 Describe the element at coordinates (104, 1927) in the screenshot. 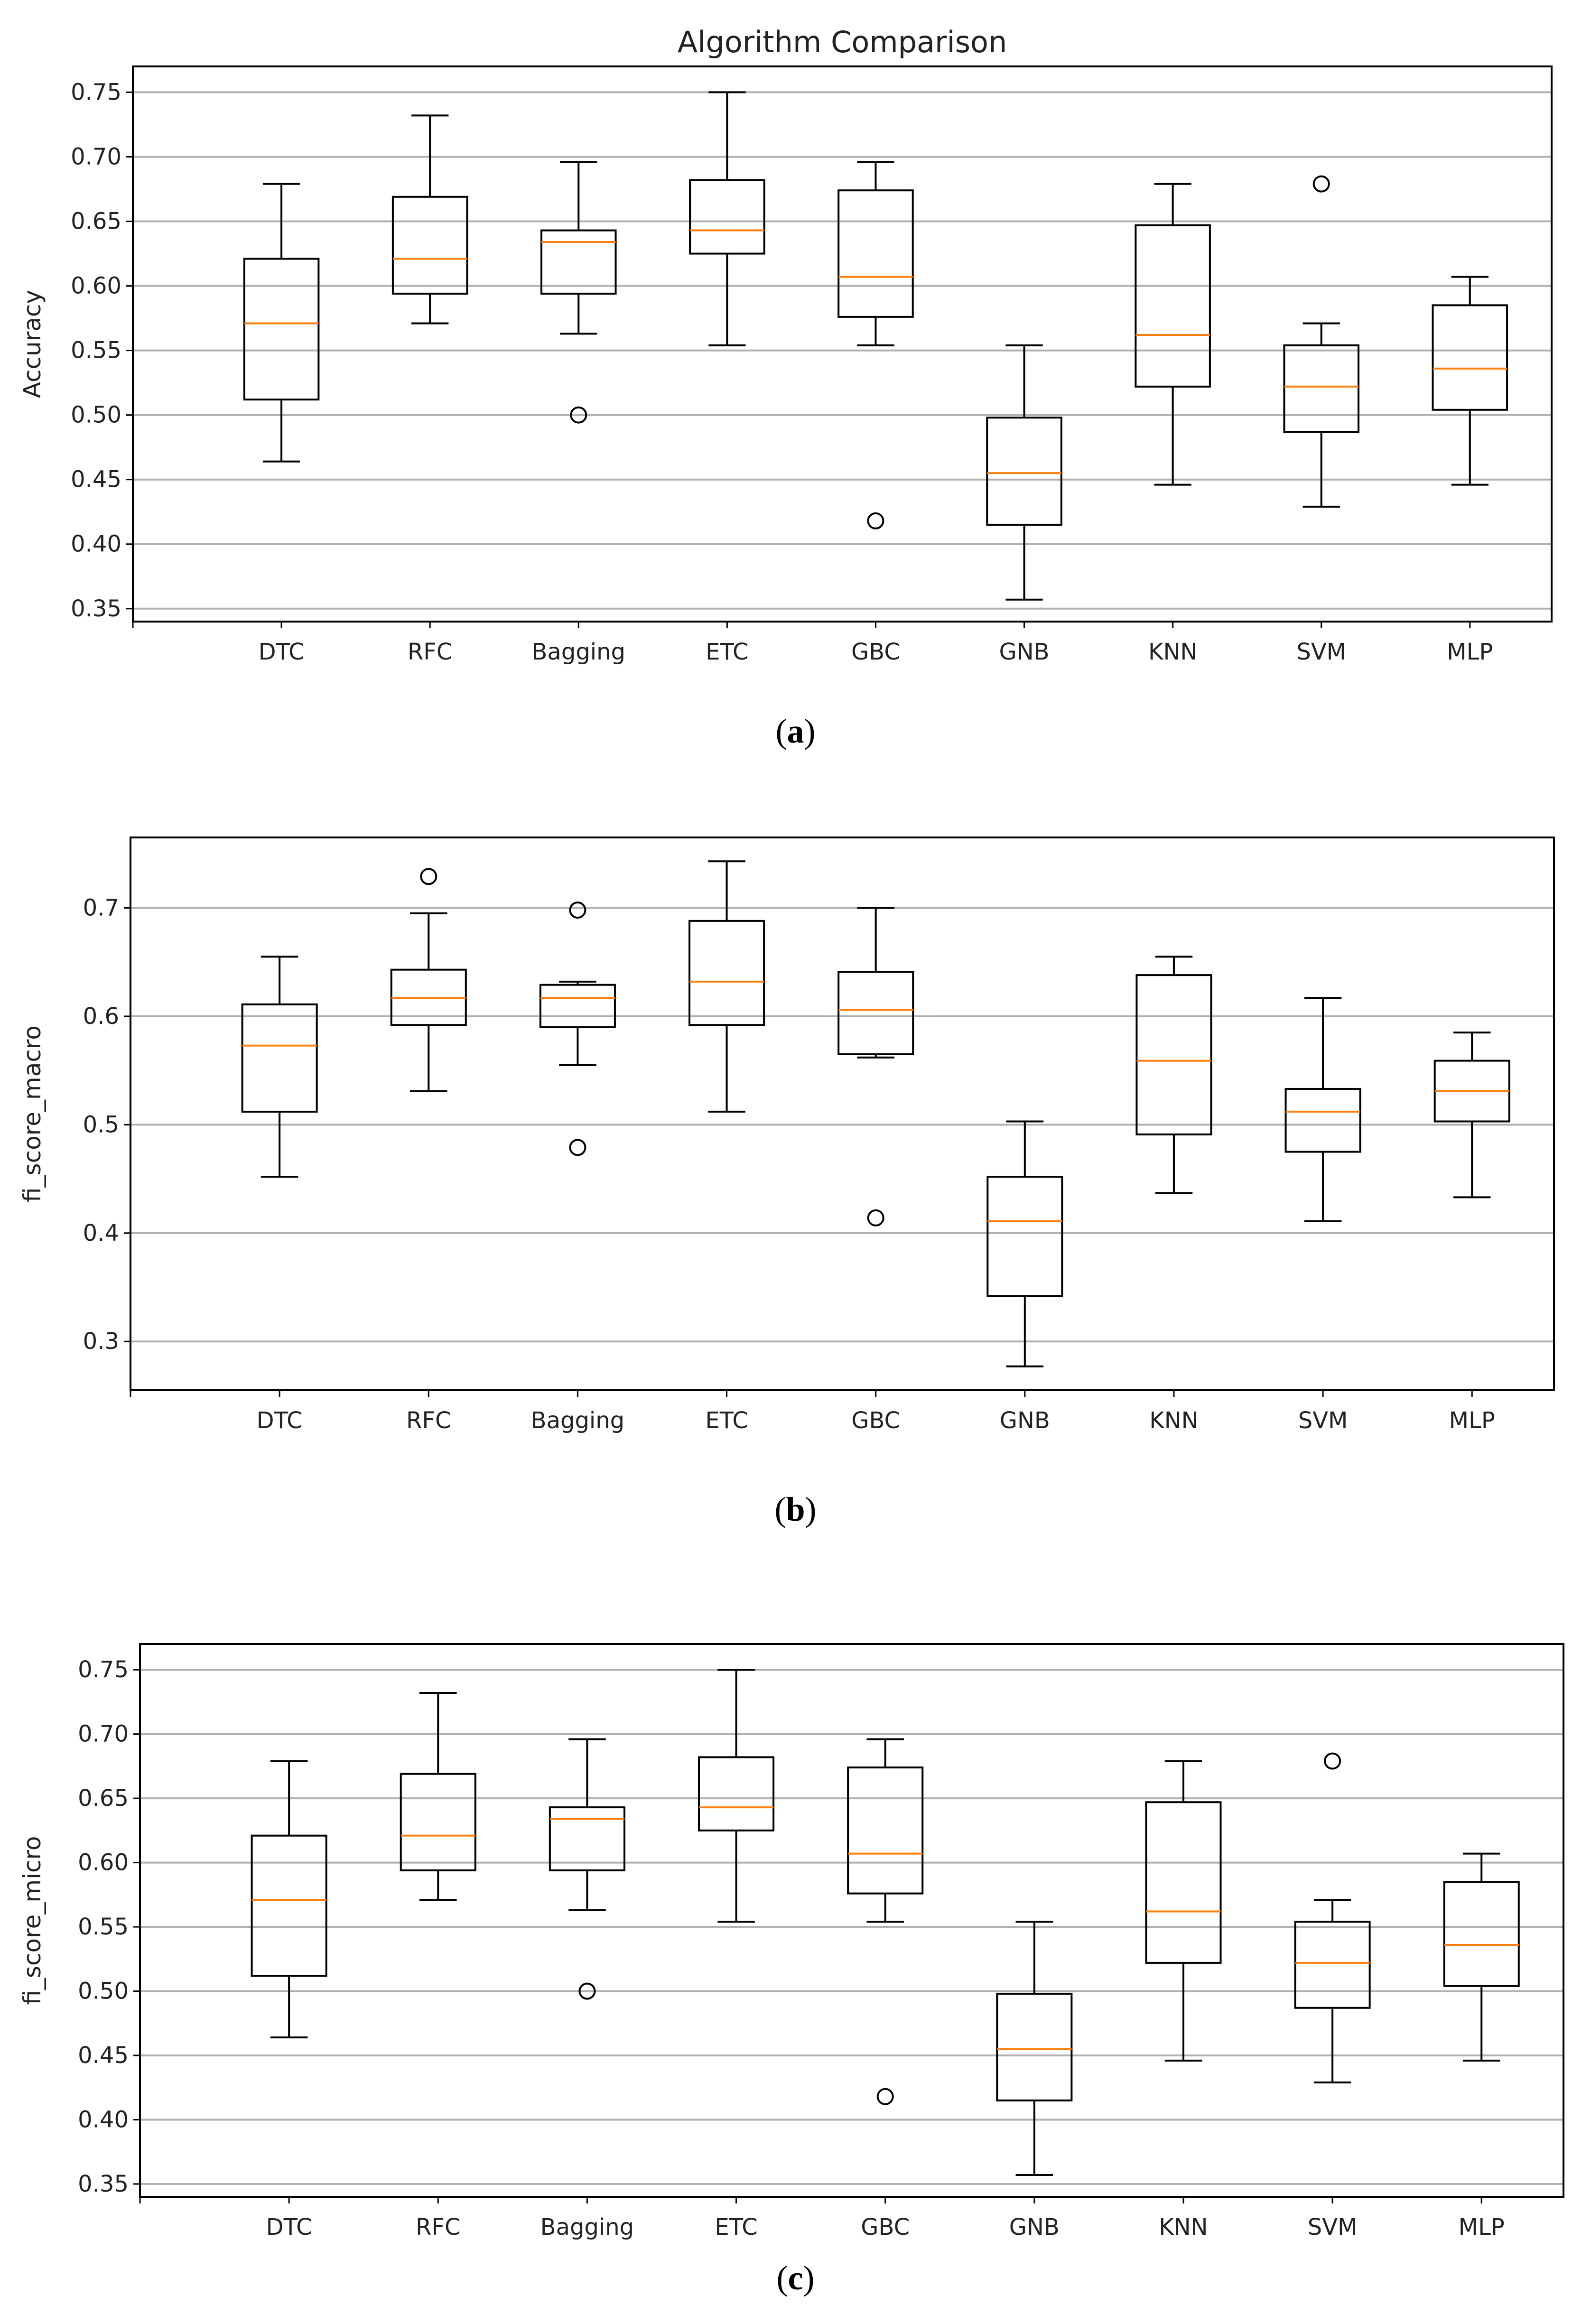

I see `y-tick-label: 0.55` at that location.